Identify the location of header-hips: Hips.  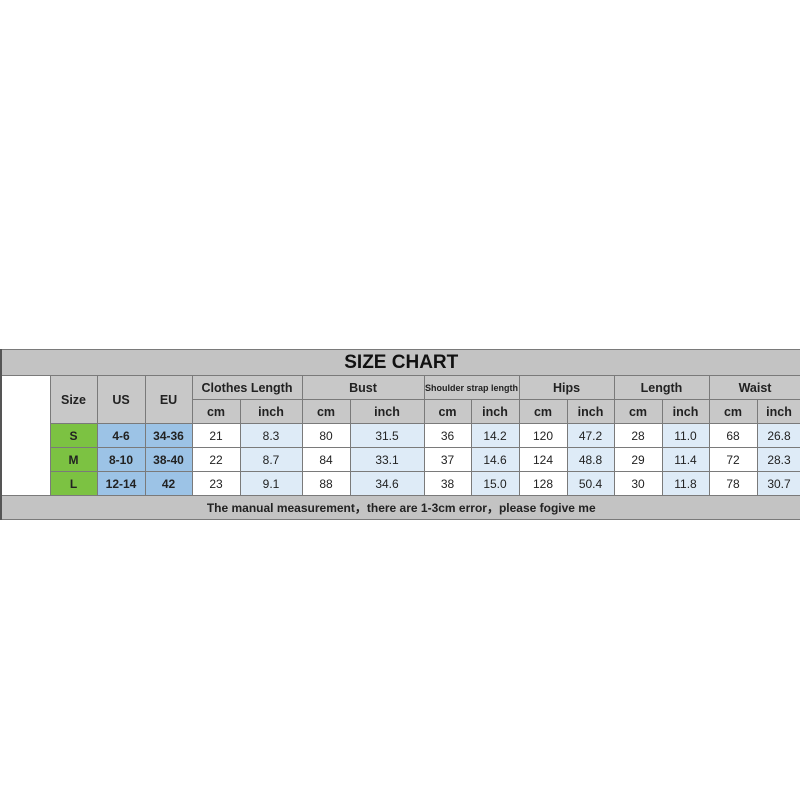
(566, 387).